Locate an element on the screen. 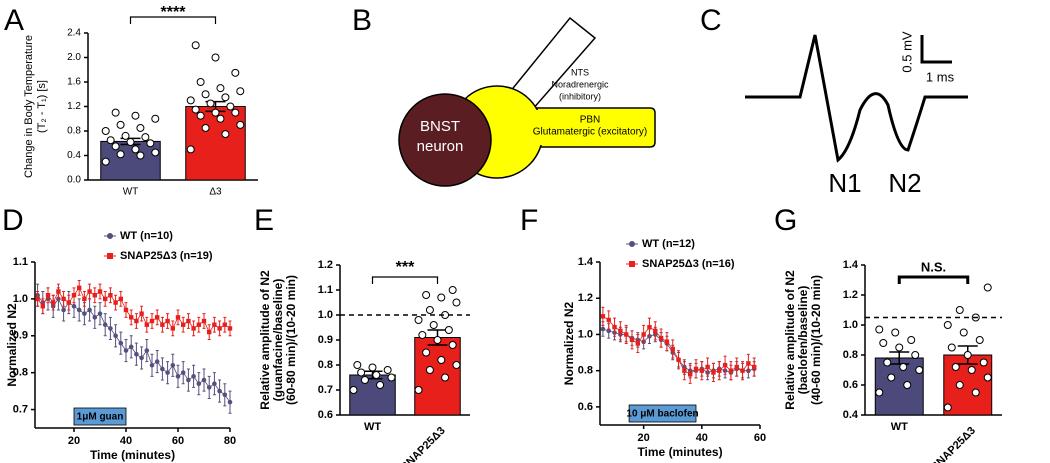 This screenshot has height=463, width=1050. y-tick-label: 1.2 is located at coordinates (74, 106).